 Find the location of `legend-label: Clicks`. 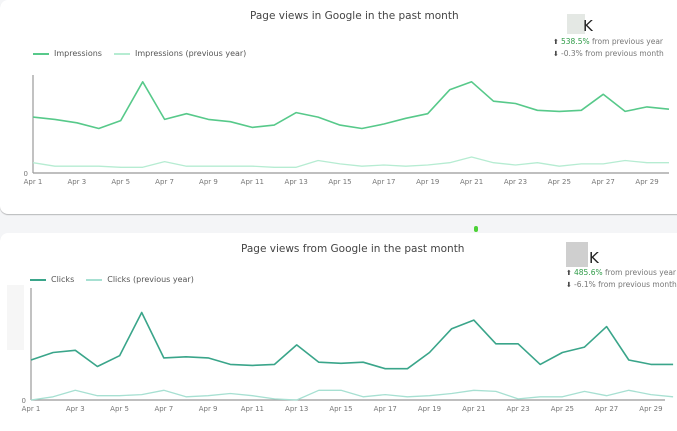

legend-label: Clicks is located at coordinates (63, 279).